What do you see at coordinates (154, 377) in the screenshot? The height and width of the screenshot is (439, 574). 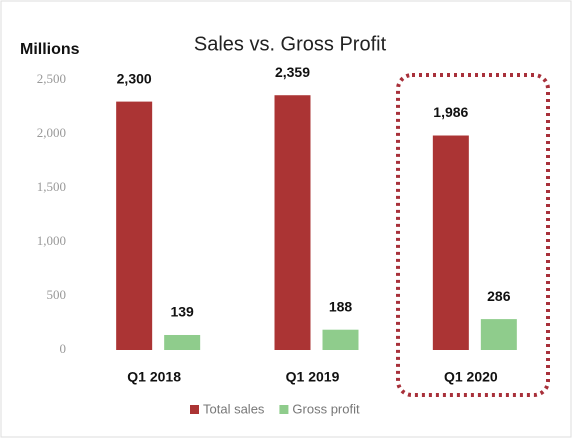 I see `x-tick-label: Q1 2018` at bounding box center [154, 377].